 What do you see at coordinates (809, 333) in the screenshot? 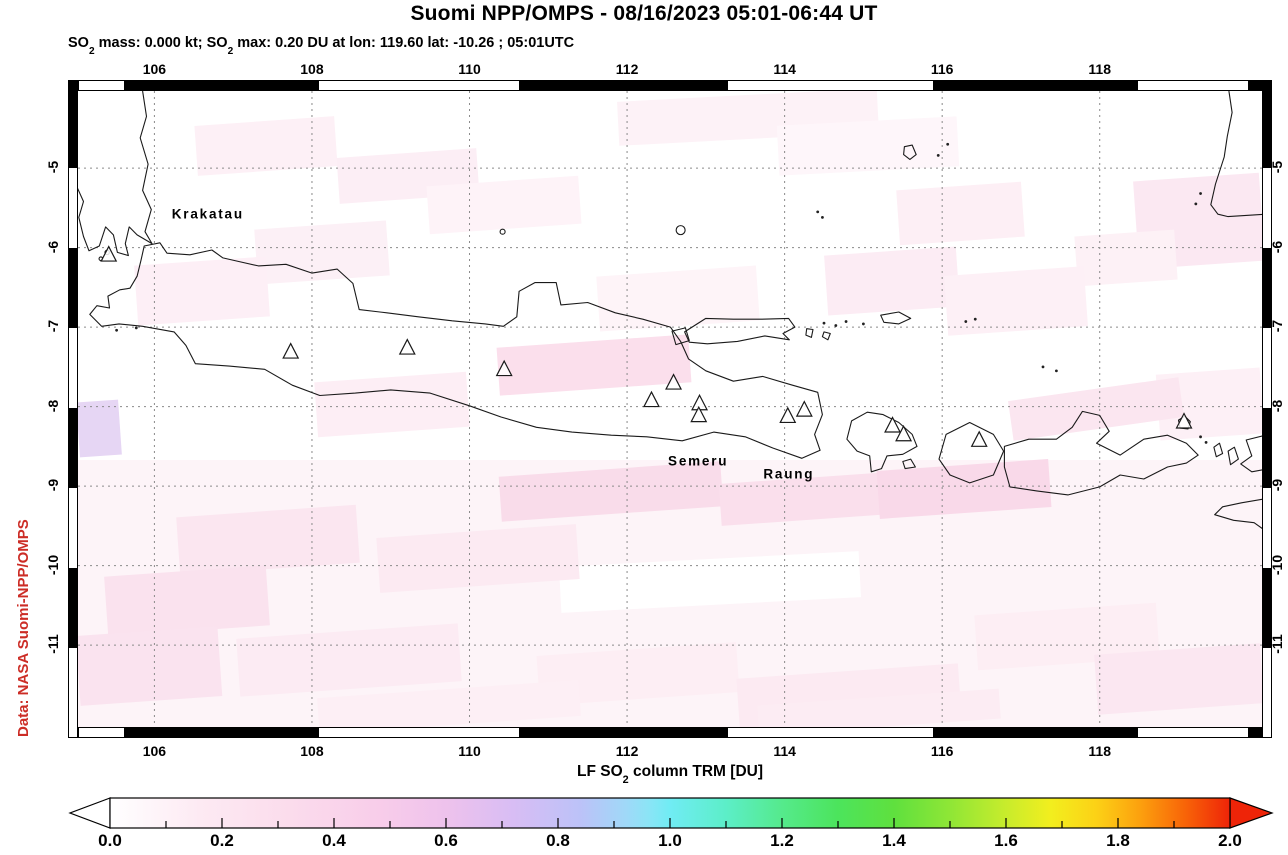
I see `coastline-sapudi` at bounding box center [809, 333].